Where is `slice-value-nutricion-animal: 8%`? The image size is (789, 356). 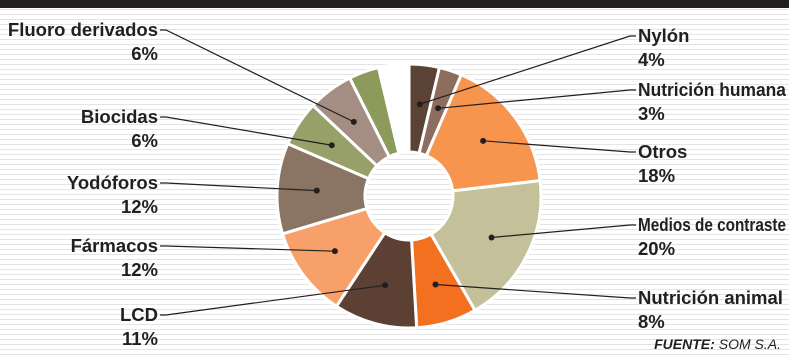
slice-value-nutricion-animal: 8% is located at coordinates (651, 321).